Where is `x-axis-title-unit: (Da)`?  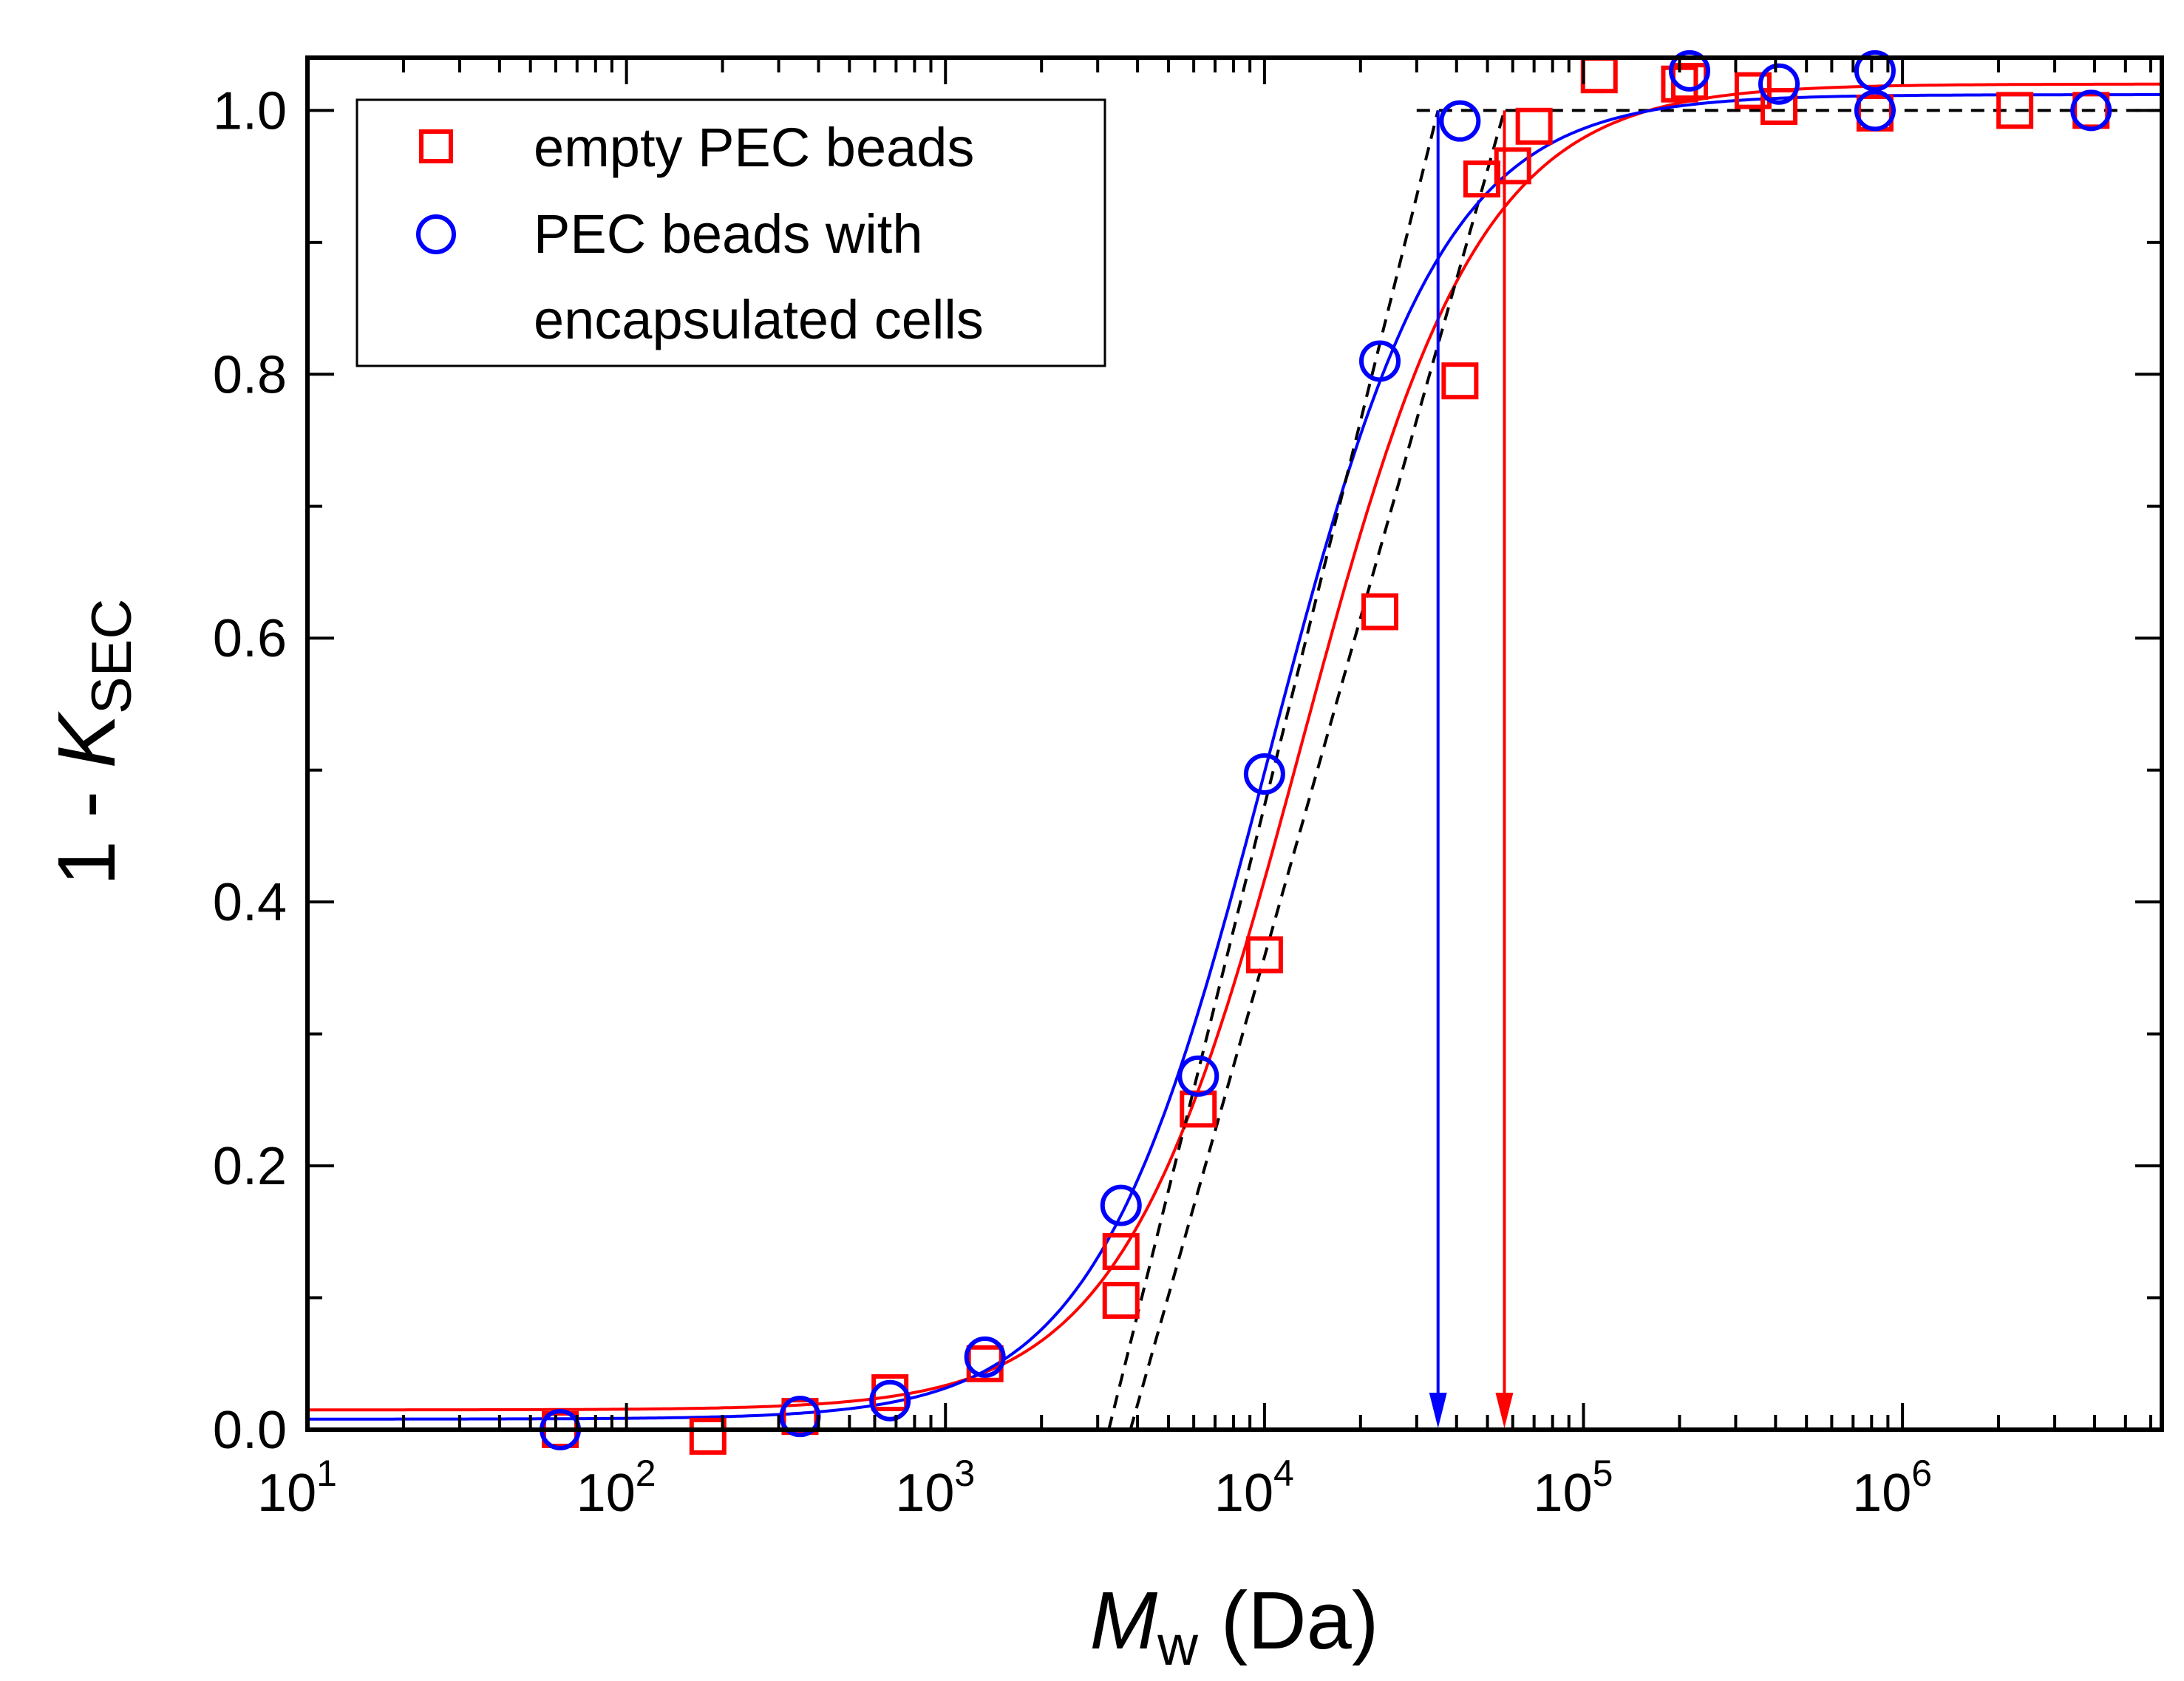
x-axis-title-unit: (Da) is located at coordinates (1288, 1620).